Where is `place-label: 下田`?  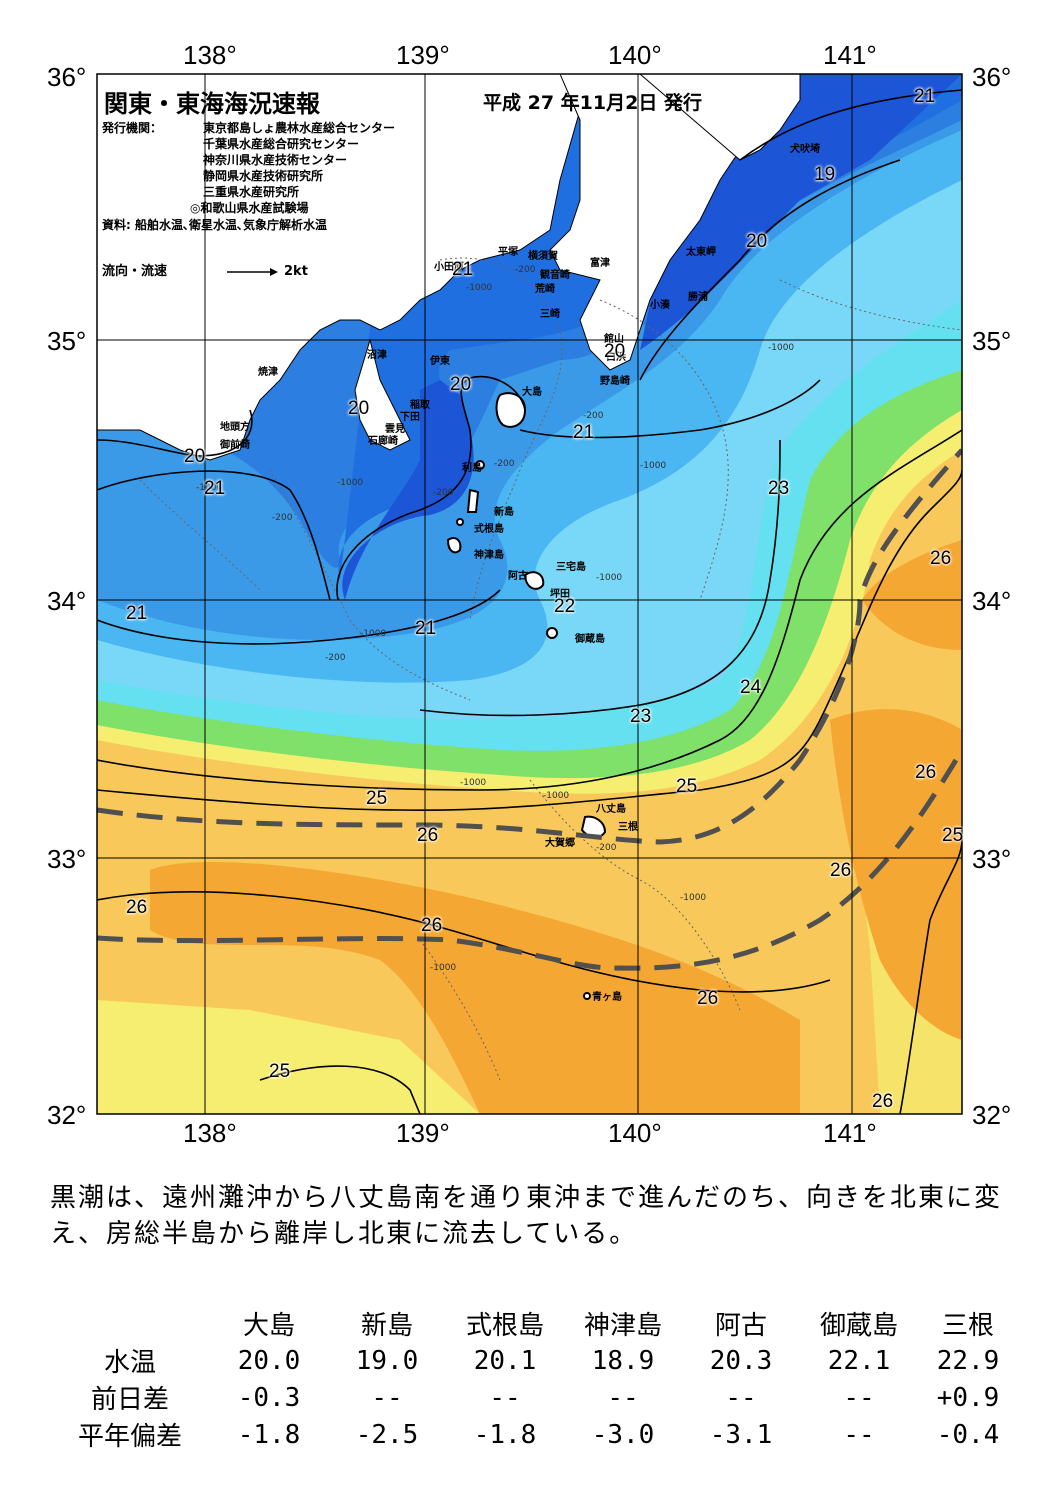 place-label: 下田 is located at coordinates (410, 417).